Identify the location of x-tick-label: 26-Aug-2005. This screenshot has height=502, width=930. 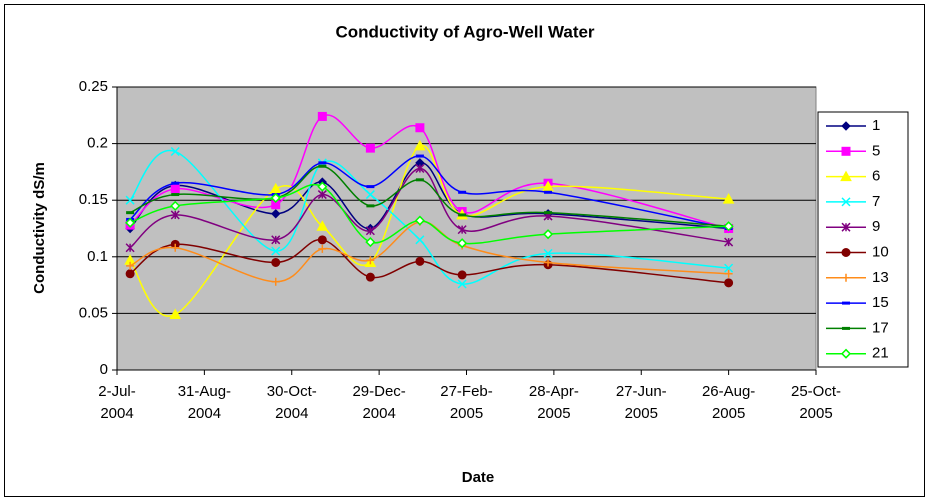
(728, 402).